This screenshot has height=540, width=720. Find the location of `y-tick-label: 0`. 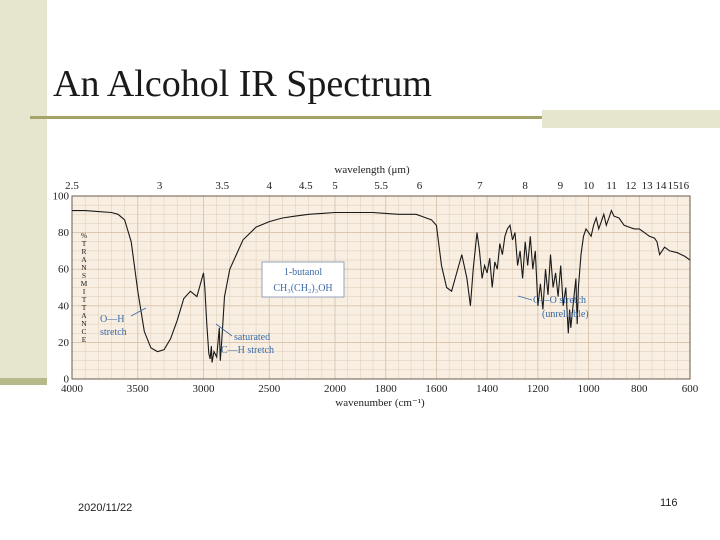

y-tick-label: 0 is located at coordinates (67, 380).